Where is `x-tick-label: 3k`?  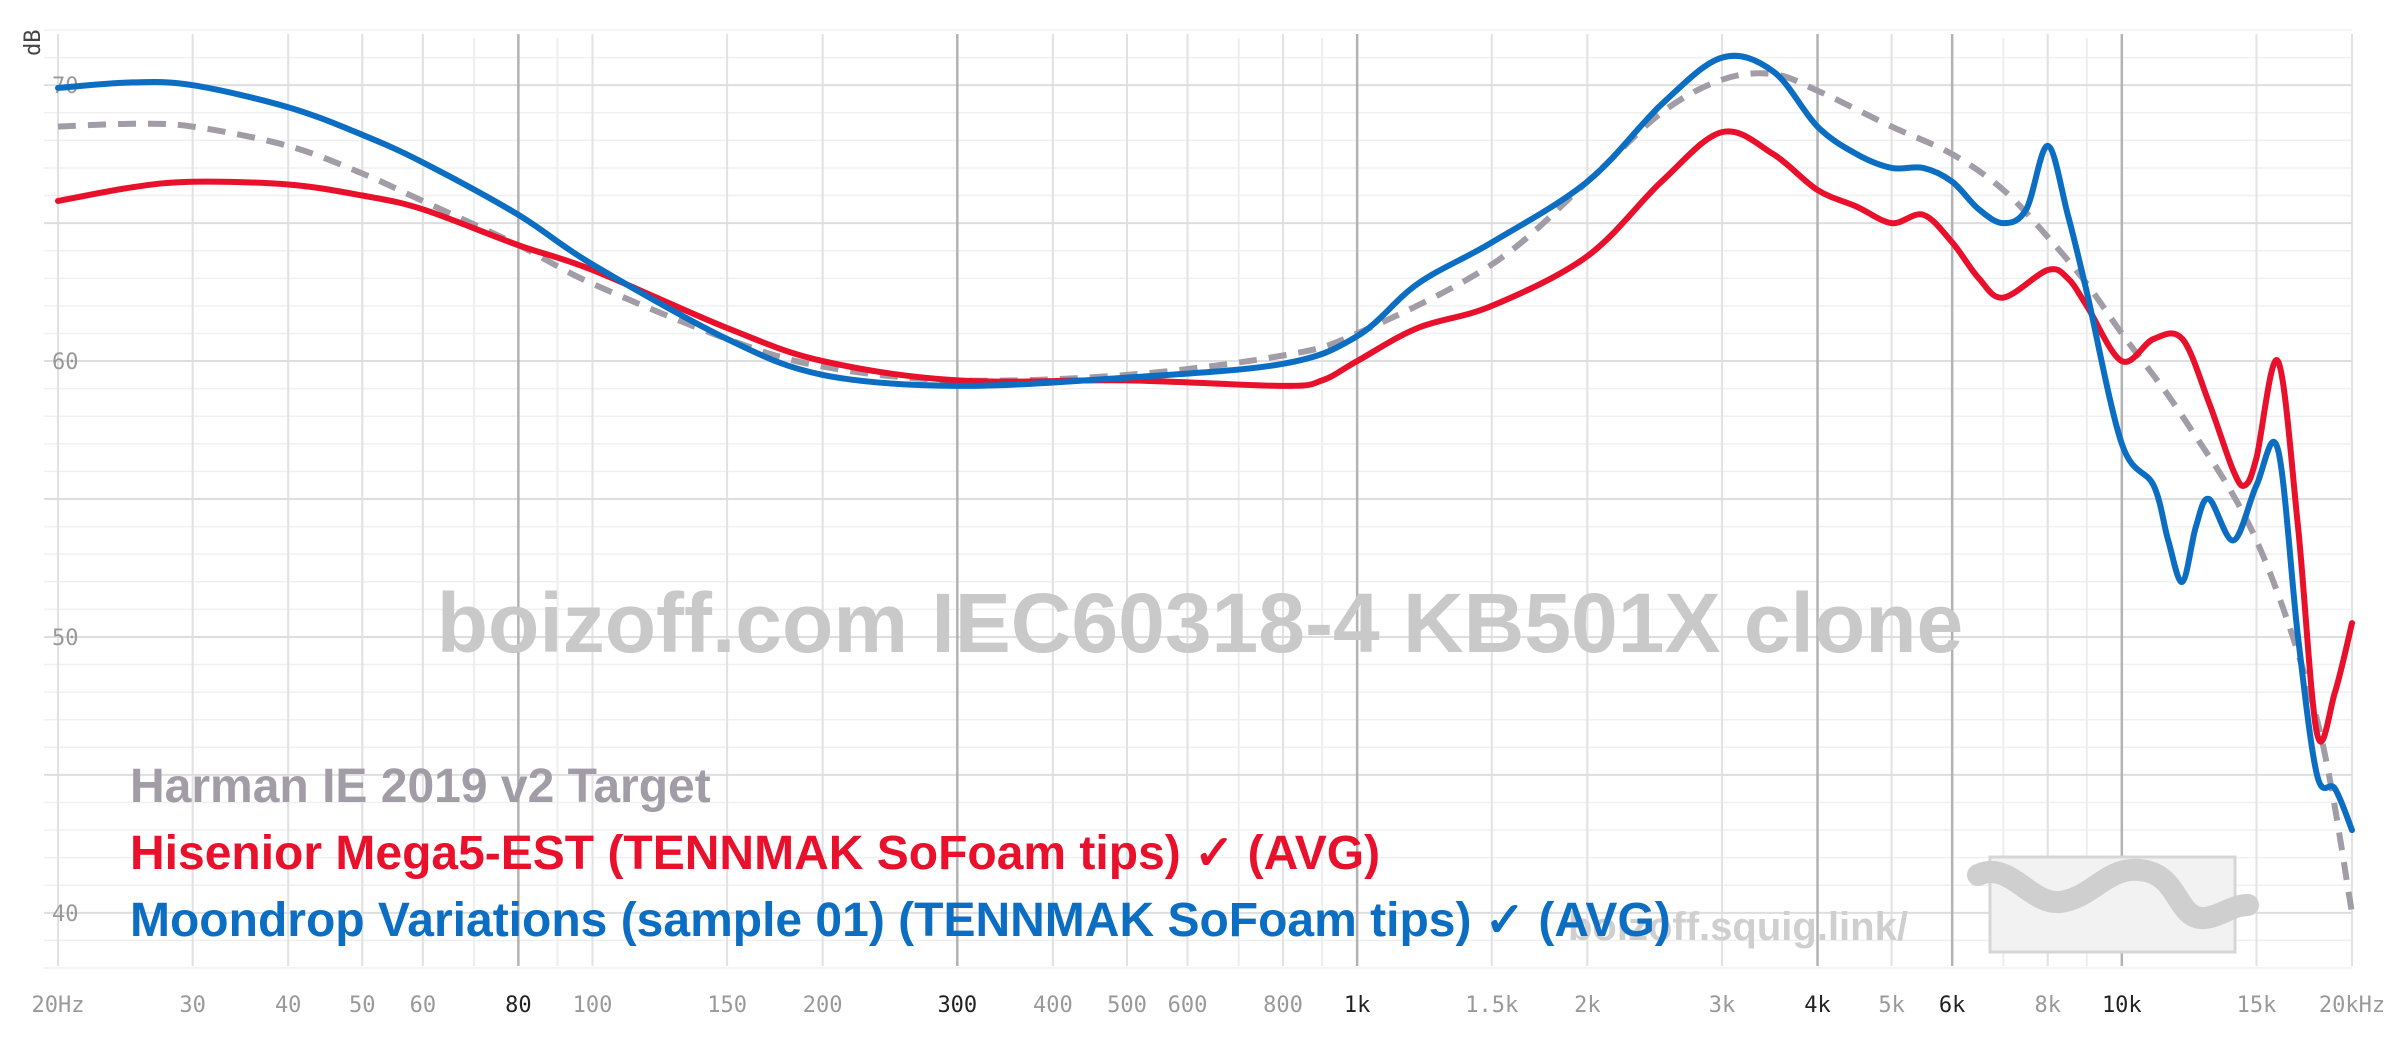 x-tick-label: 3k is located at coordinates (1722, 1005).